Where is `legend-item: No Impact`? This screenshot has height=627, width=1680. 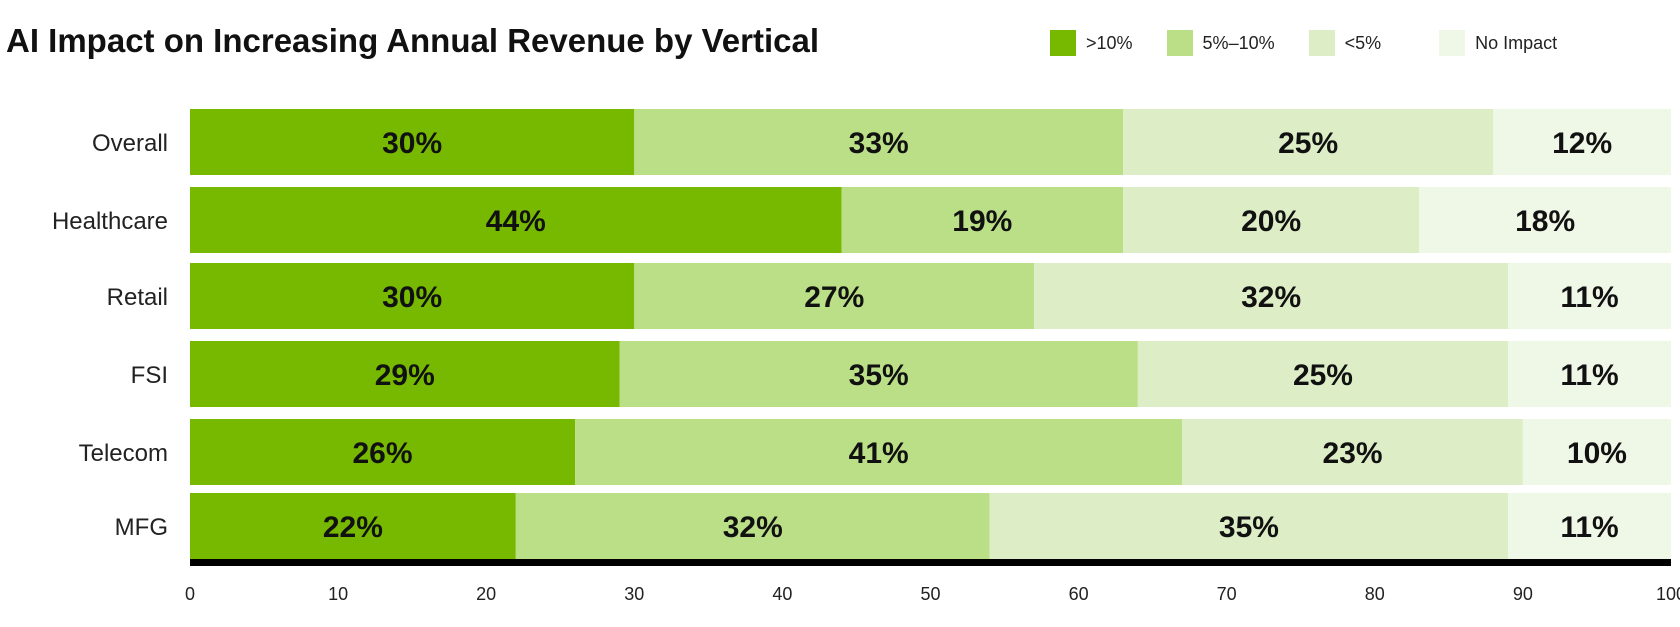
legend-item: No Impact is located at coordinates (1498, 43).